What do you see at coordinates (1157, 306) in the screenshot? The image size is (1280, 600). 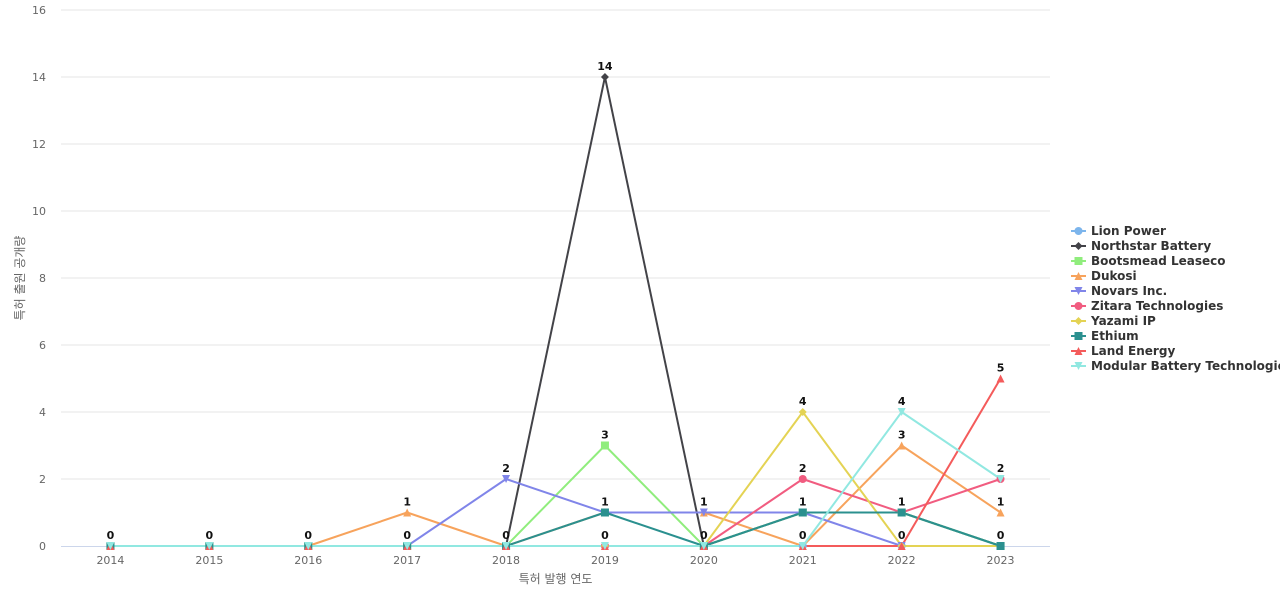 I see `legend-label: Zitara Technologies` at bounding box center [1157, 306].